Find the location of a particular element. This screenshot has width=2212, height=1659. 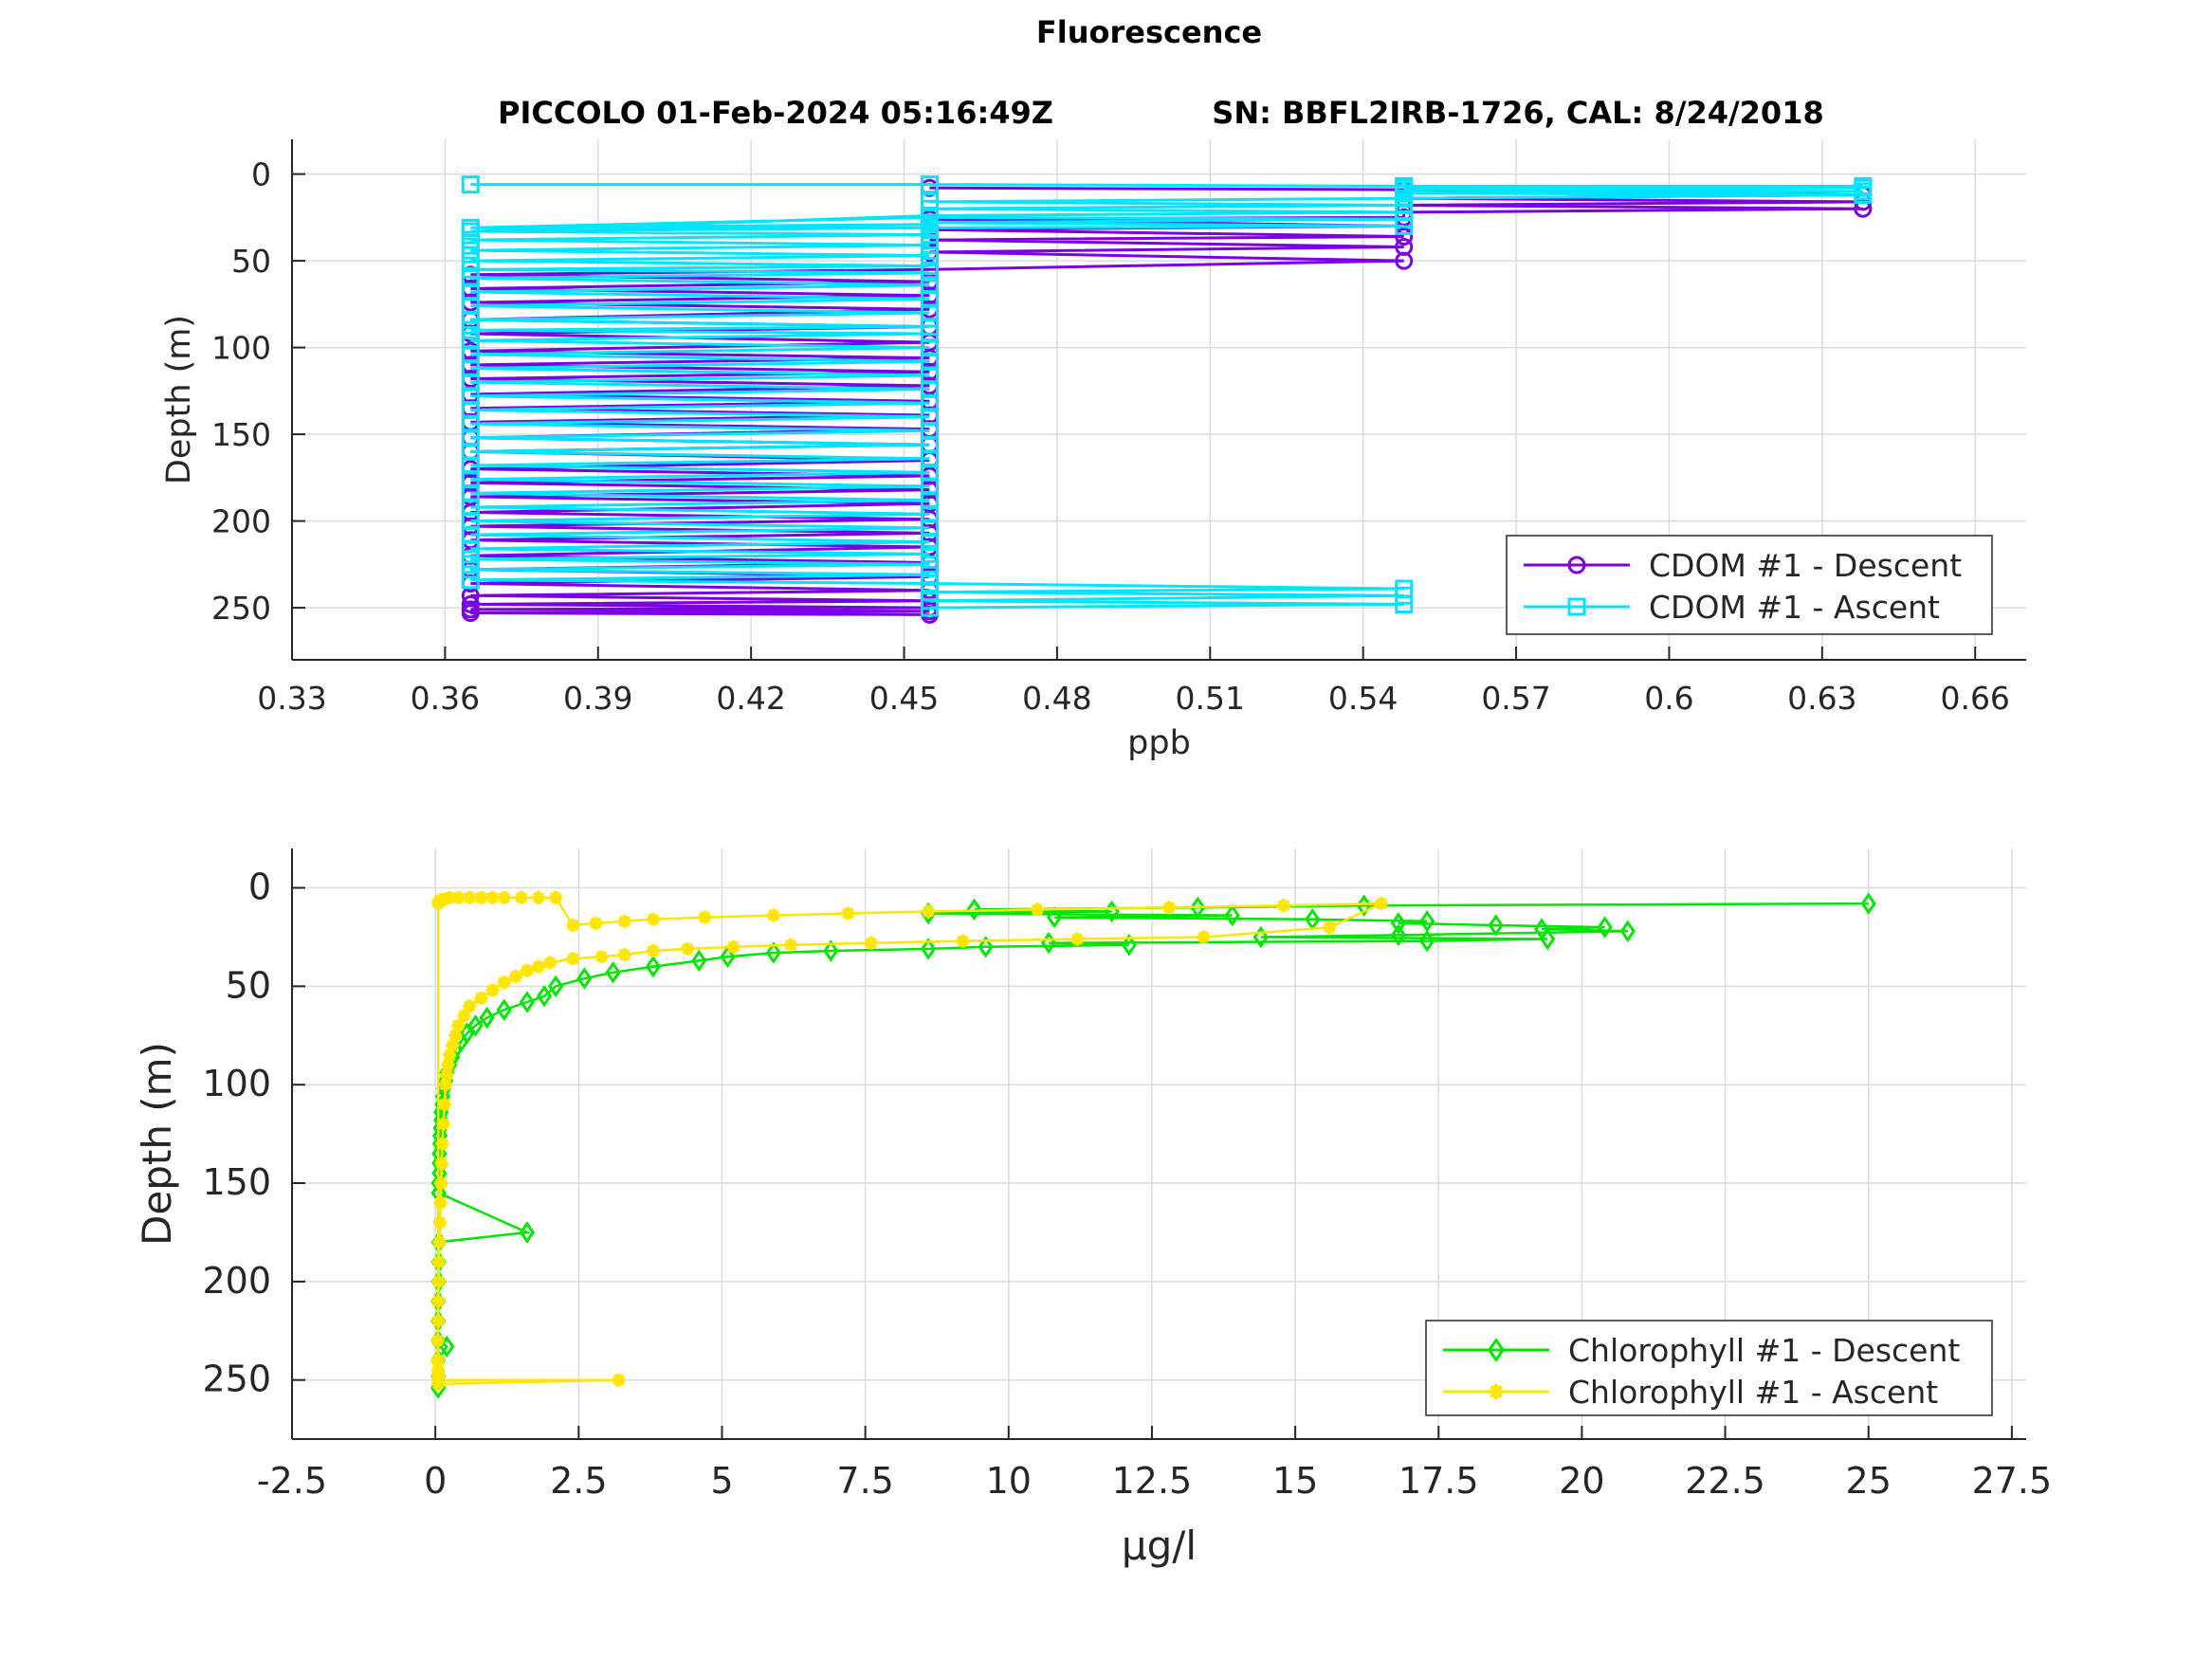

chl-x-tick-label: 20 is located at coordinates (1581, 1481).